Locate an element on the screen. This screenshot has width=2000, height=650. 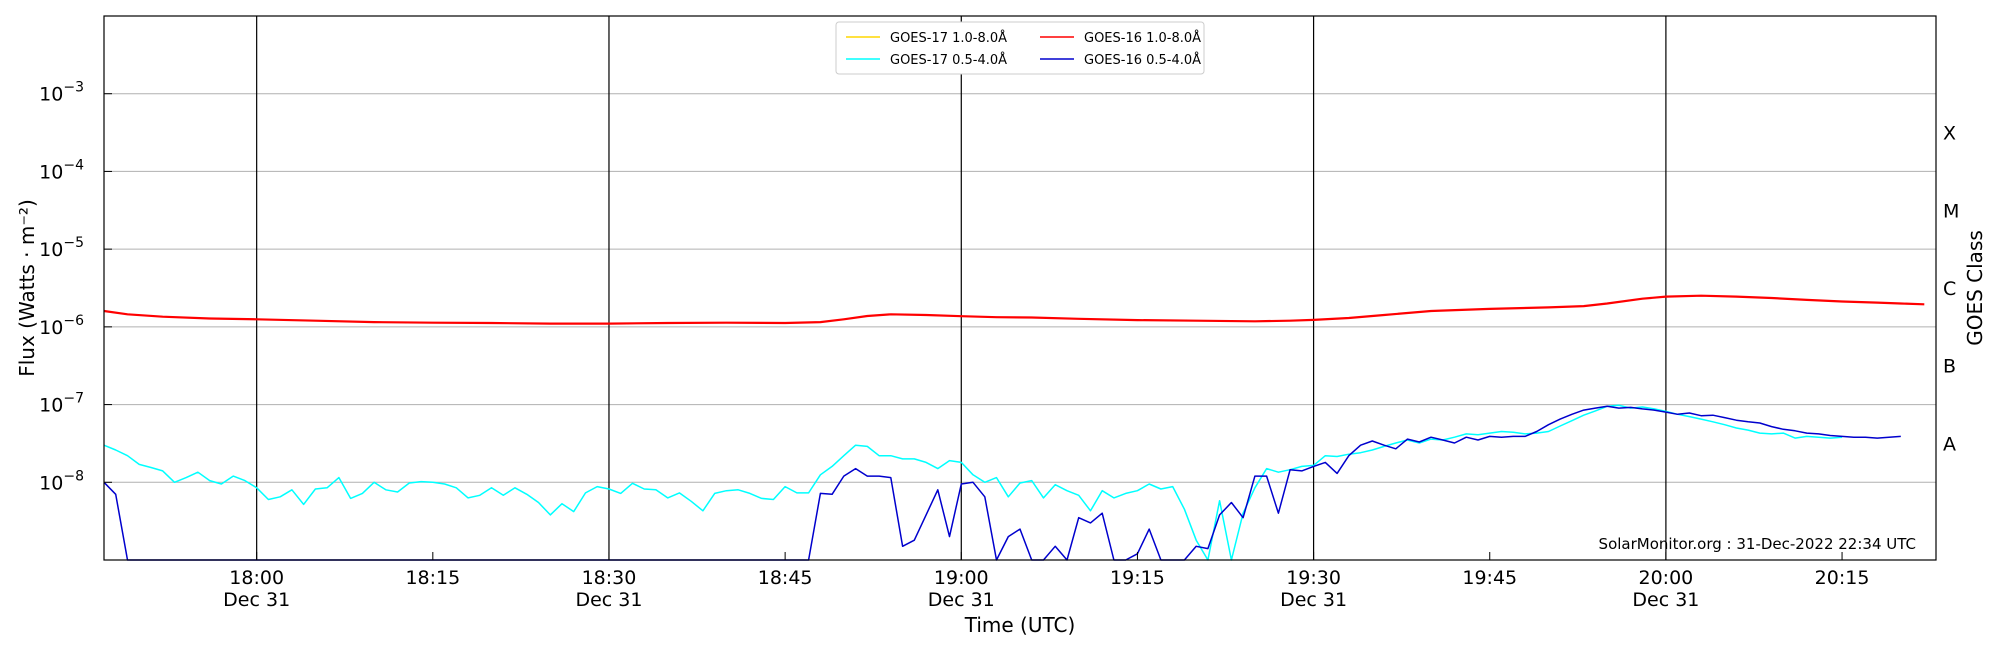
y-tick-exponent: −6 is located at coordinates (73, 321).